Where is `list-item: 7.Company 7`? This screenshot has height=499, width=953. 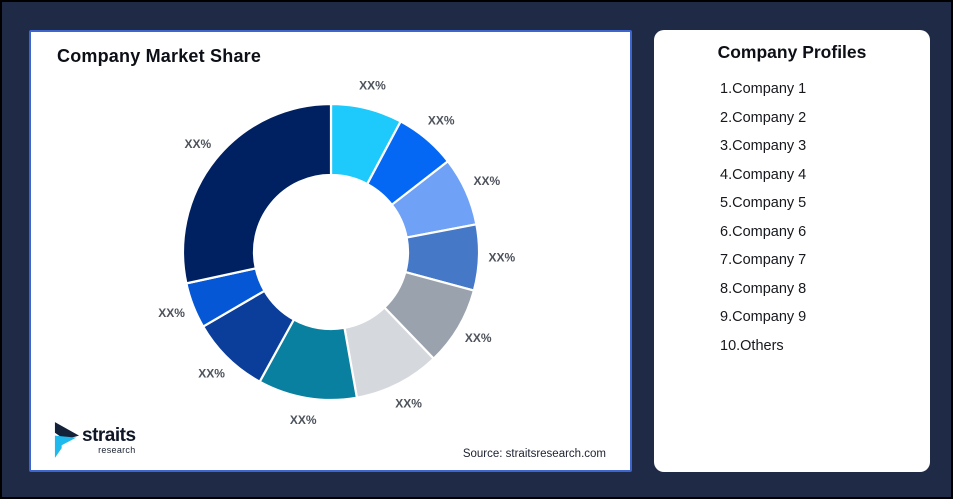
list-item: 7.Company 7 is located at coordinates (763, 260).